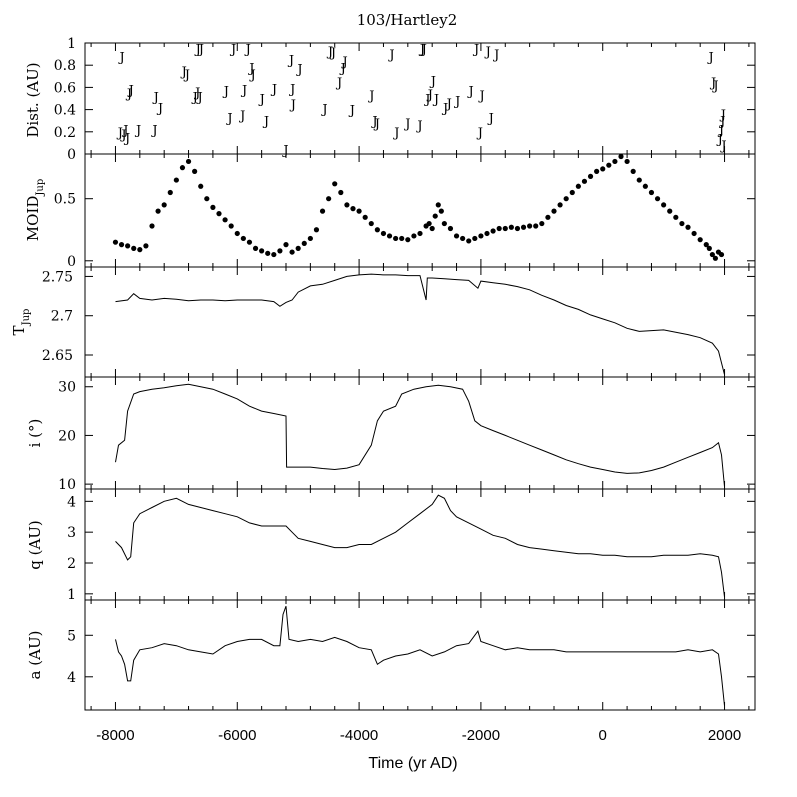  Describe the element at coordinates (19, 330) in the screenshot. I see `tjup-ylabel-main: T` at that location.